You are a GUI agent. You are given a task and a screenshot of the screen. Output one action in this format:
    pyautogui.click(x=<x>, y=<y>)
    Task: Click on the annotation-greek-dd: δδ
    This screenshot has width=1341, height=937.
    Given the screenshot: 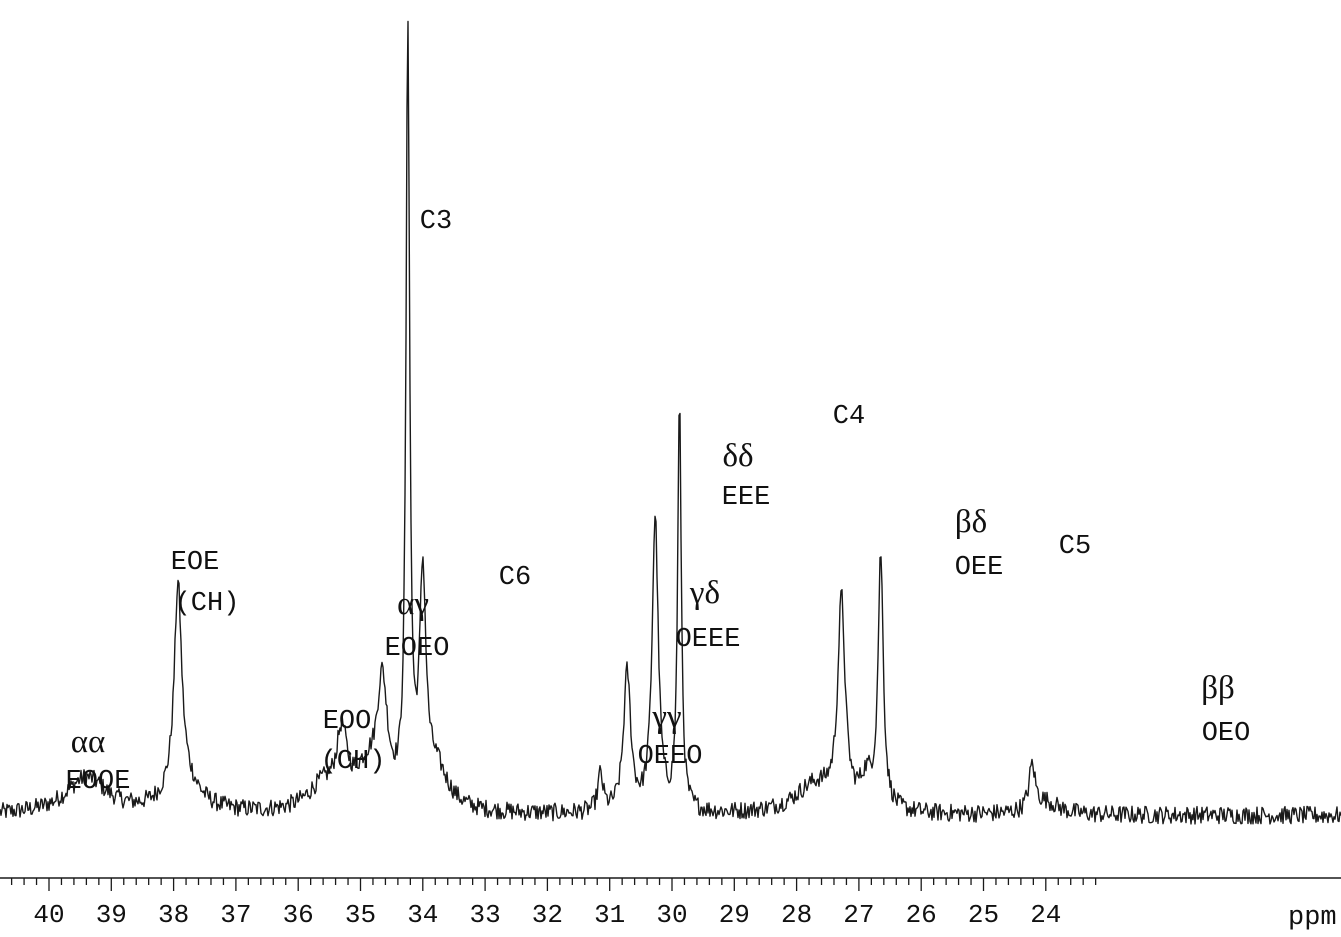 What is the action you would take?
    pyautogui.click(x=737, y=456)
    